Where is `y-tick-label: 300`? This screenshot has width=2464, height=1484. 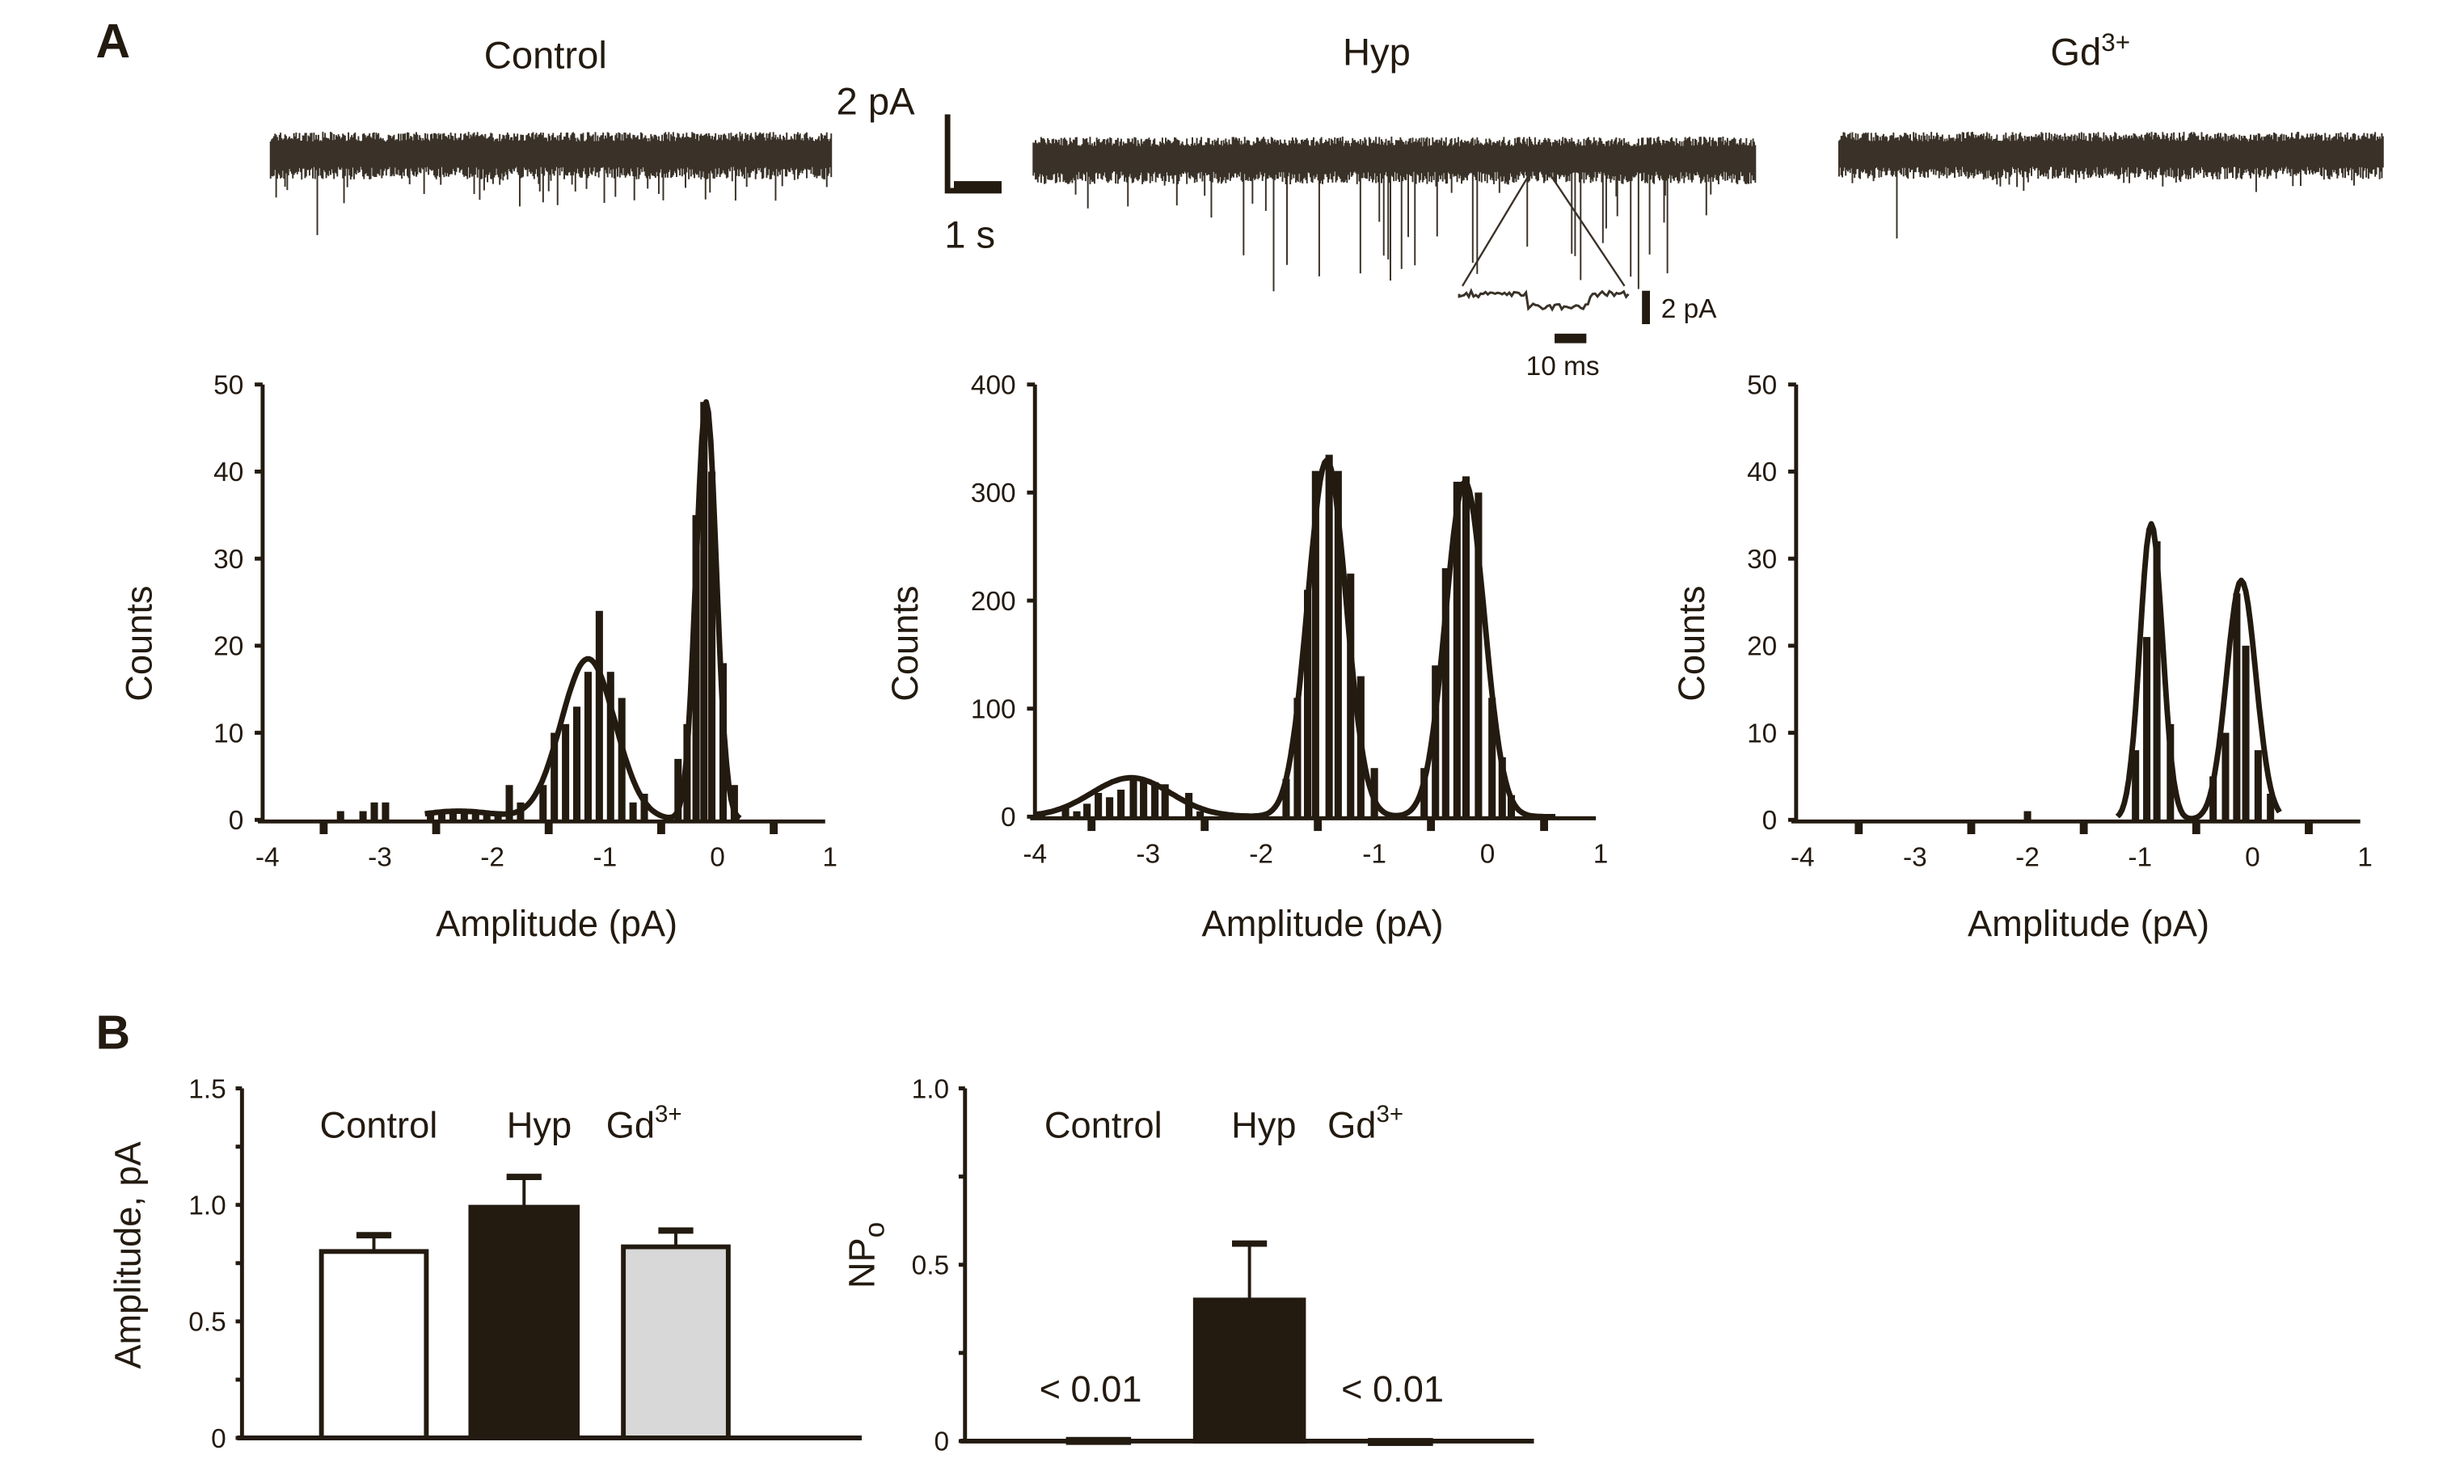 y-tick-label: 300 is located at coordinates (994, 493).